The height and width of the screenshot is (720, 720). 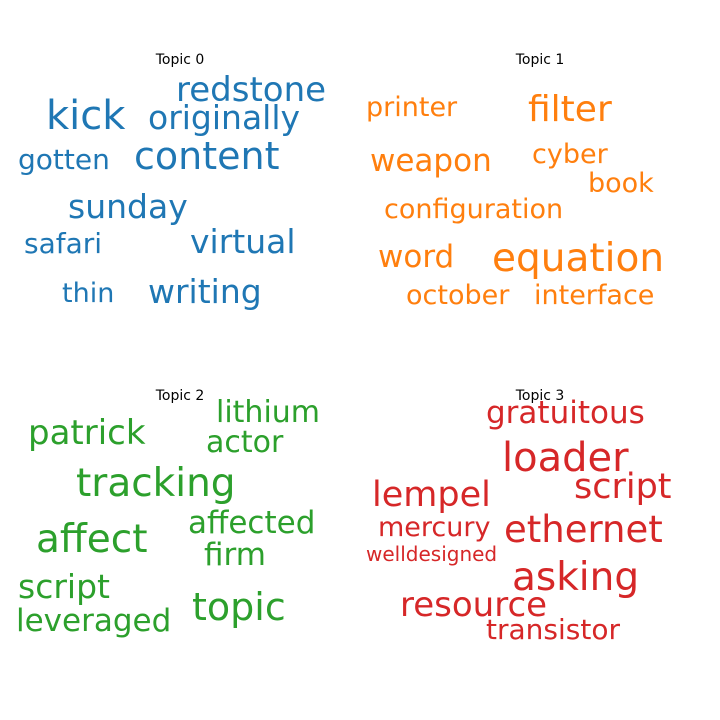 What do you see at coordinates (245, 442) in the screenshot?
I see `word-actor: actor` at bounding box center [245, 442].